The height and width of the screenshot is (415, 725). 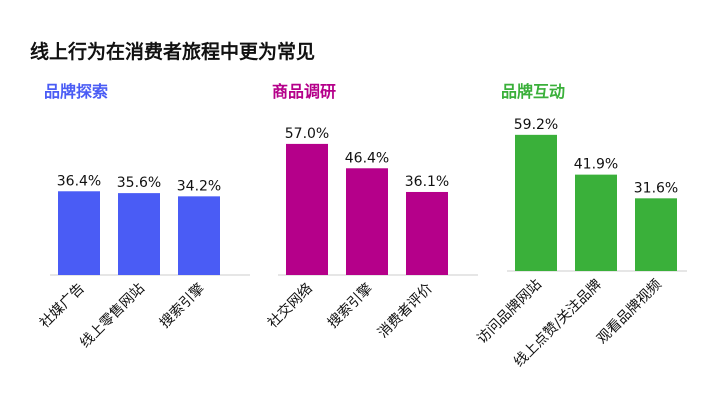 What do you see at coordinates (76, 91) in the screenshot?
I see `panel-title: 品牌探索` at bounding box center [76, 91].